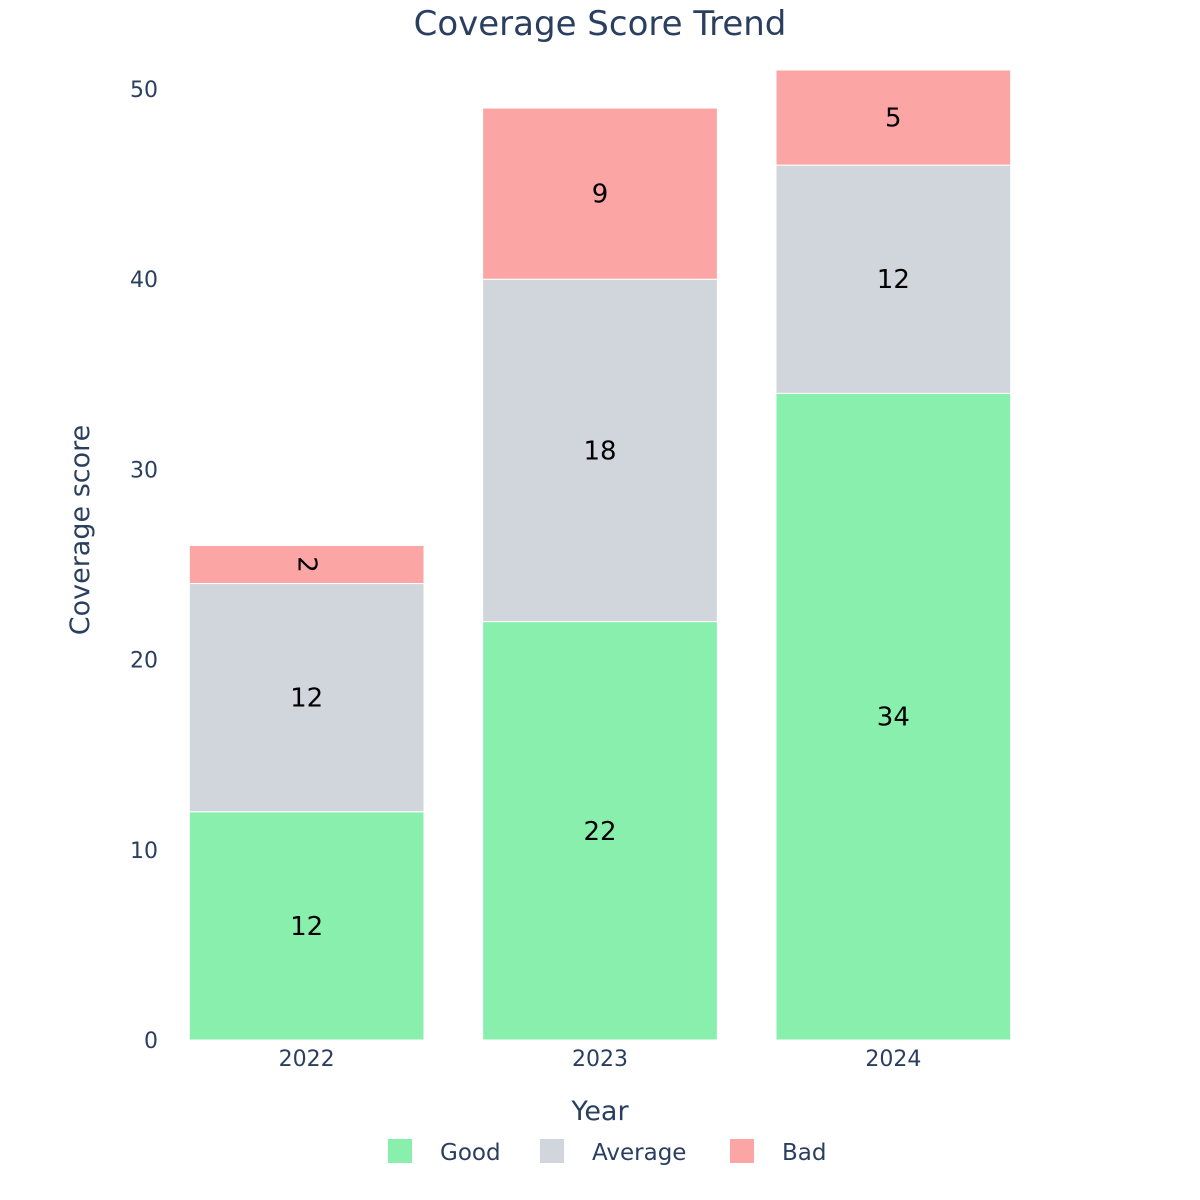 This screenshot has width=1200, height=1200. I want to click on bar-value-label: 18, so click(599, 451).